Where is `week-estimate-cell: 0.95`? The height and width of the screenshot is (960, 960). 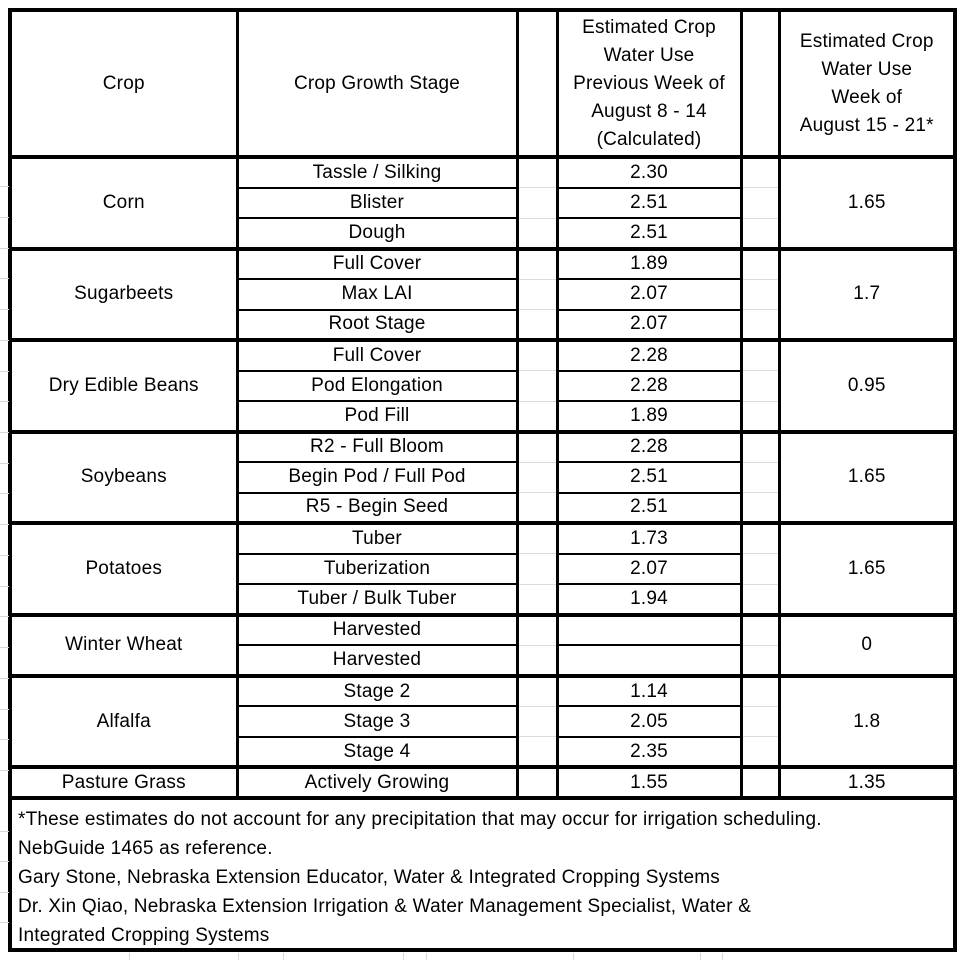
week-estimate-cell: 0.95 is located at coordinates (865, 387).